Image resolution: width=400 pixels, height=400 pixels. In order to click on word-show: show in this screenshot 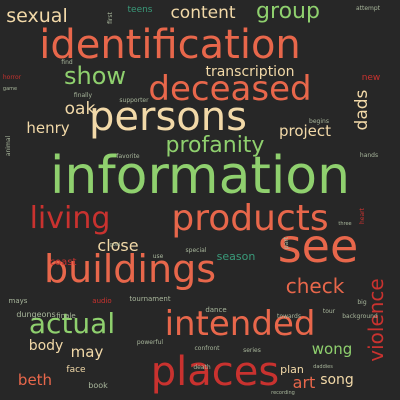, I will do `click(95, 76)`.